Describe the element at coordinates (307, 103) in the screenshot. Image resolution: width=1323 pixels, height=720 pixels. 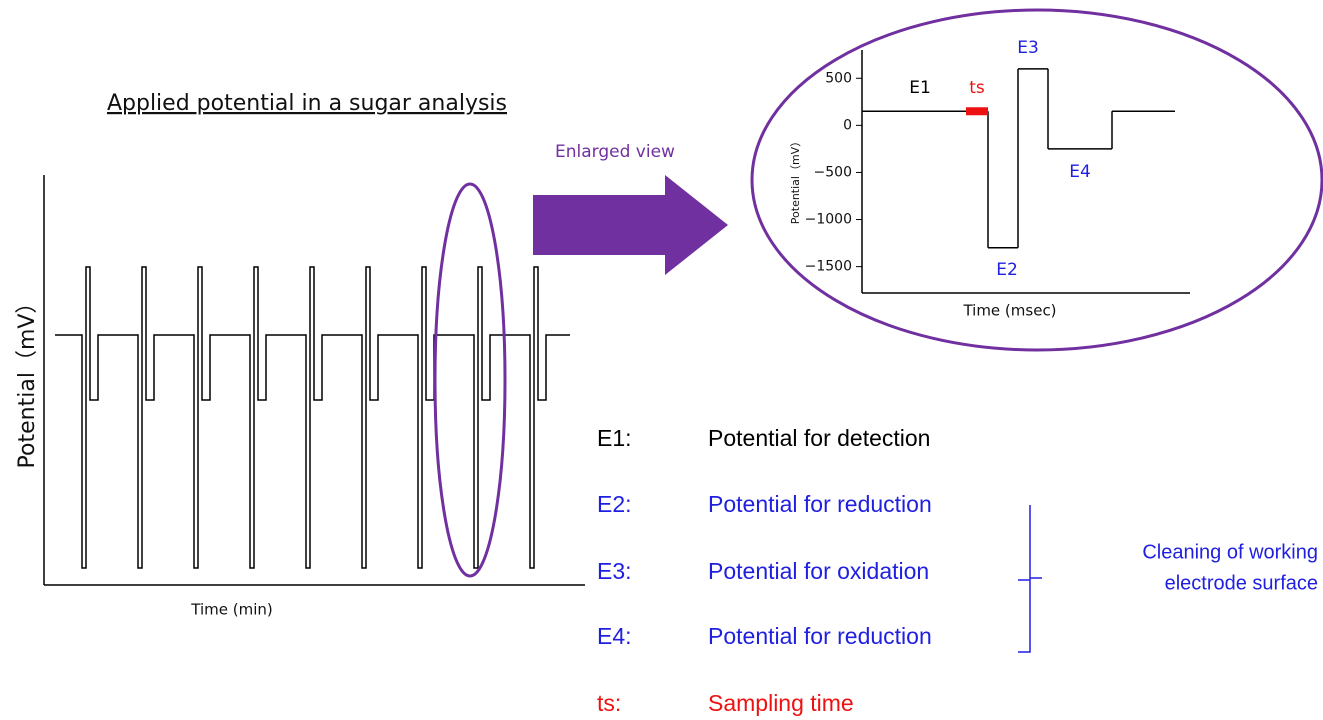
I see `title: Applied potential in a sugar analysis` at that location.